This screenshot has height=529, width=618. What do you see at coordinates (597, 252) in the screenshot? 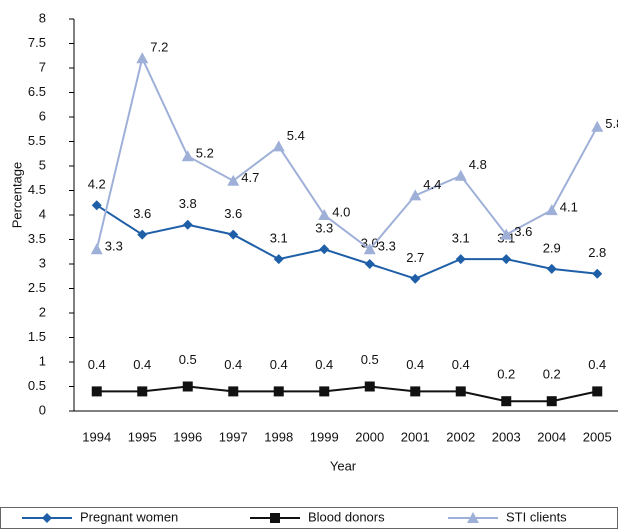
I see `data-label: 2.8` at bounding box center [597, 252].